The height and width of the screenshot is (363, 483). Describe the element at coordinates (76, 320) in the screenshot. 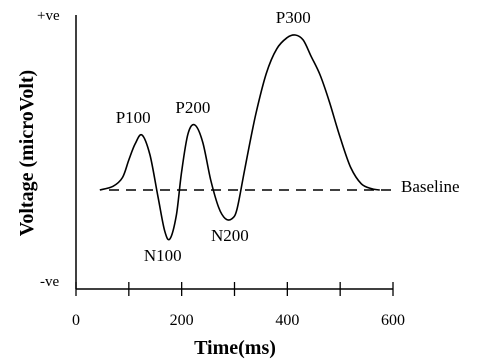

I see `x-tick-label: 0` at that location.